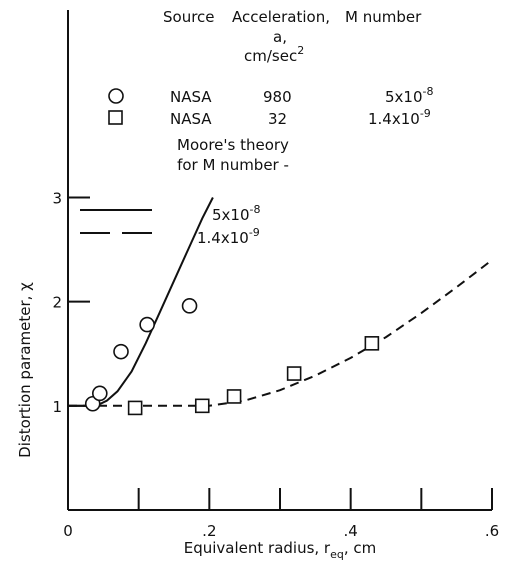  Describe the element at coordinates (25, 370) in the screenshot. I see `y-axis-label: Distortion parameter, χ` at that location.